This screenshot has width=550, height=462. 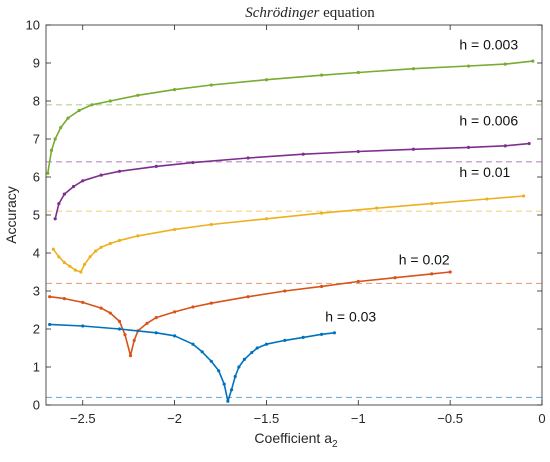 I want to click on x-tick-label: −0.5, so click(x=450, y=418).